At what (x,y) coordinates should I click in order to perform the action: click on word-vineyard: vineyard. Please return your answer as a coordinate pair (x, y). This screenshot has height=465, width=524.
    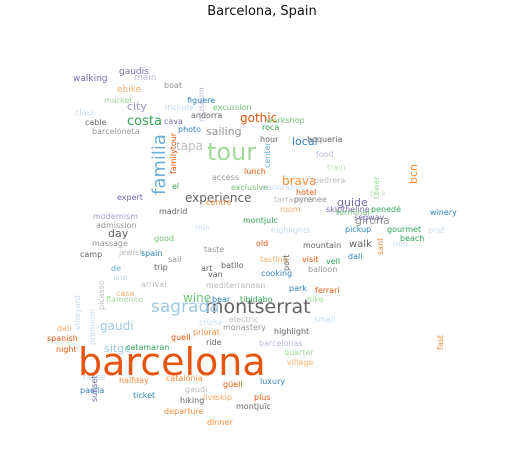
    Looking at the image, I should click on (77, 312).